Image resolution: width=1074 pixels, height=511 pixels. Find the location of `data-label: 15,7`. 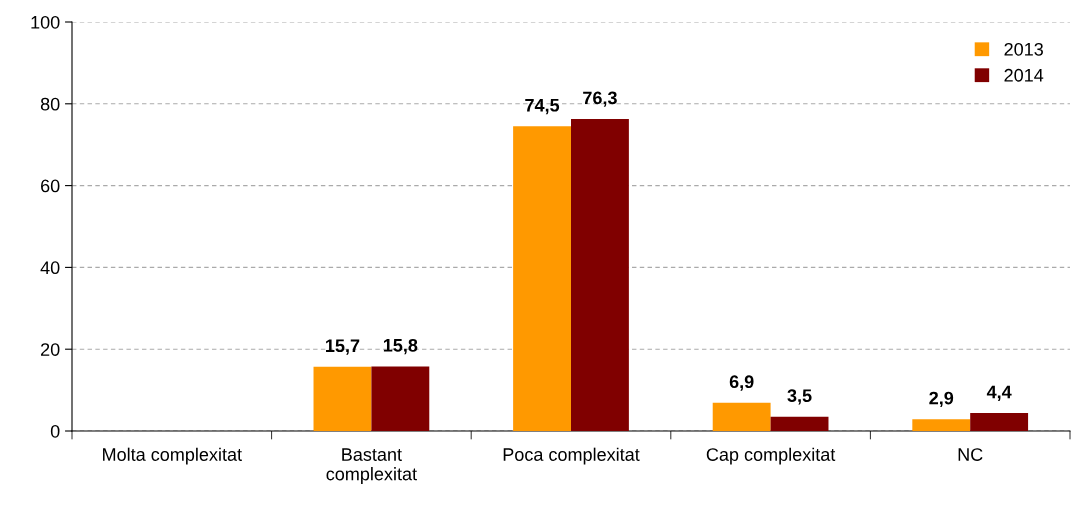

data-label: 15,7 is located at coordinates (343, 347).